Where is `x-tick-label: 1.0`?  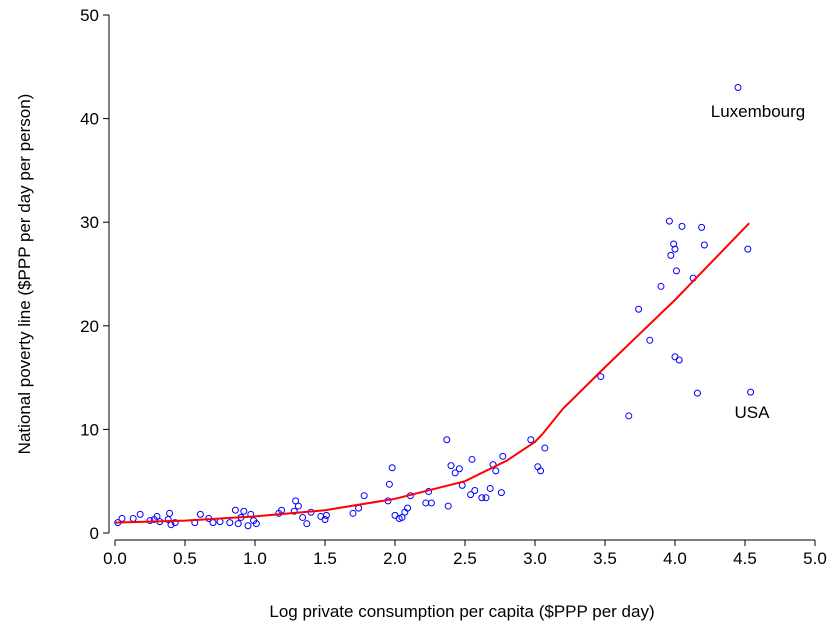 x-tick-label: 1.0 is located at coordinates (255, 558).